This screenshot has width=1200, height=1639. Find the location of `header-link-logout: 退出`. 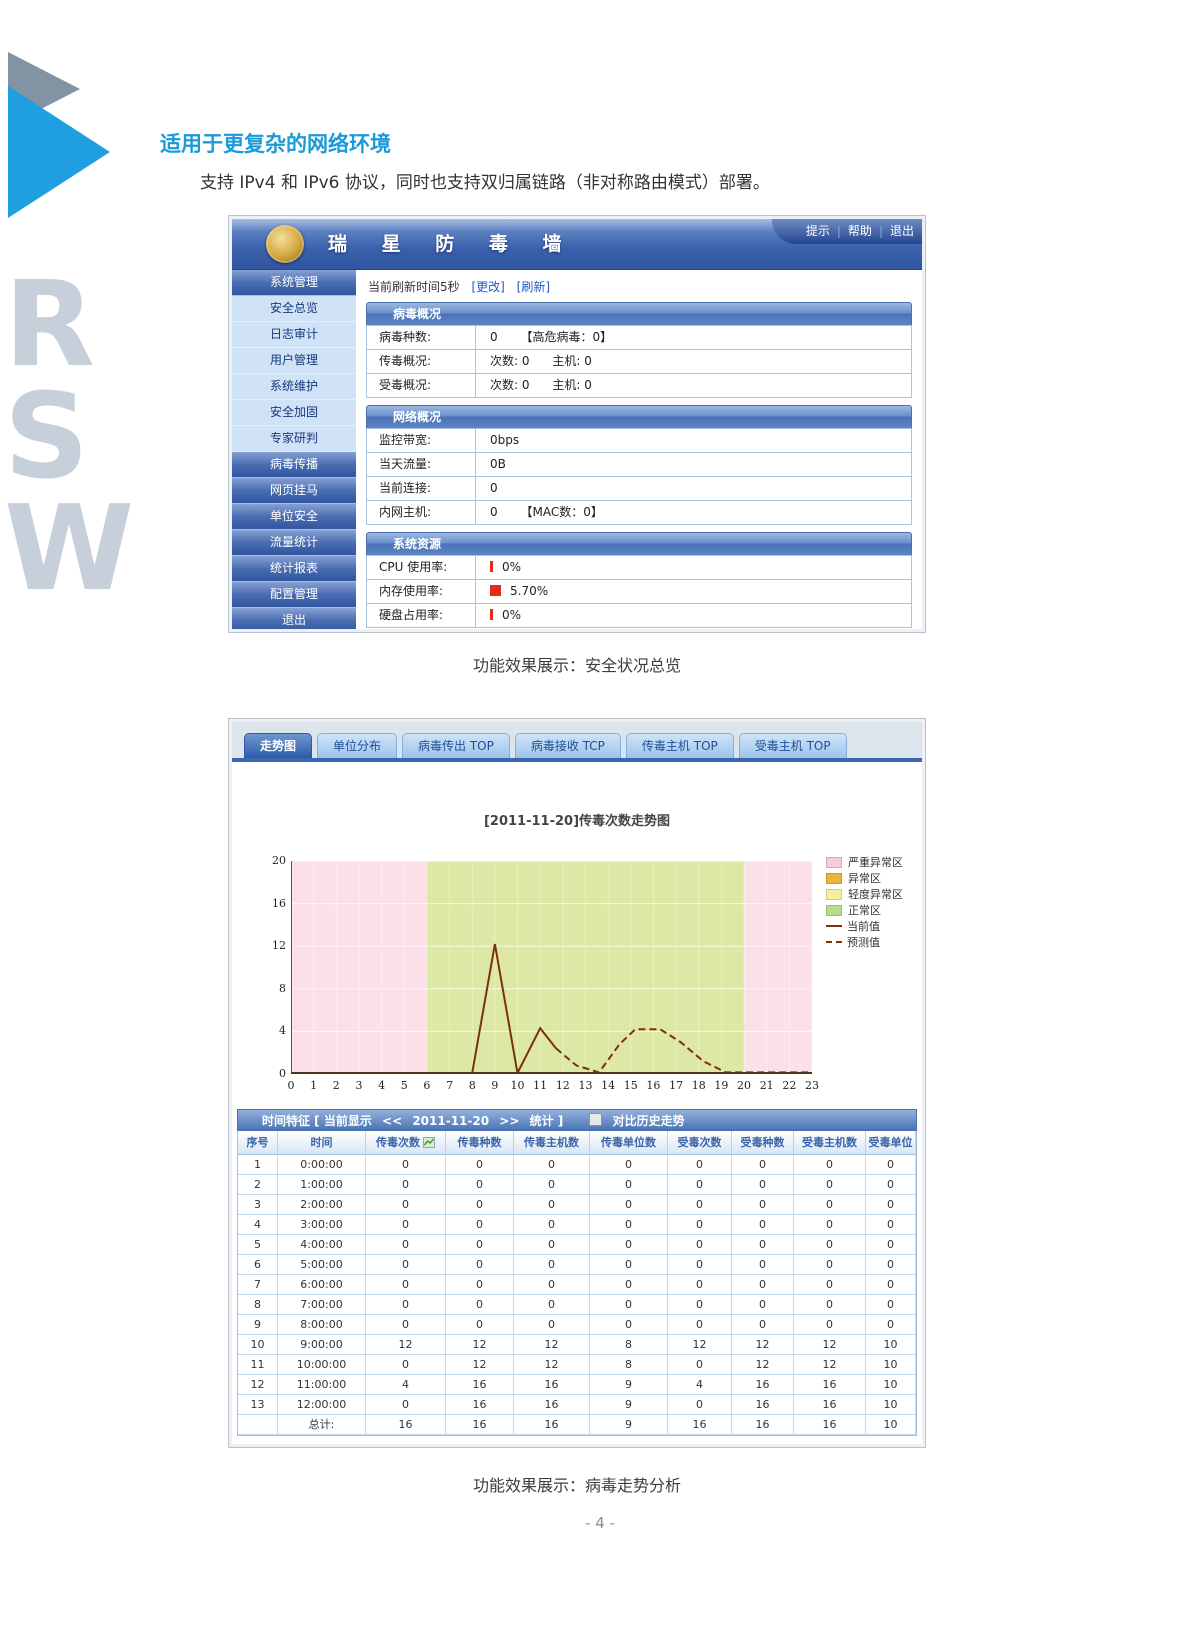

header-link-logout: 退出 is located at coordinates (901, 231).